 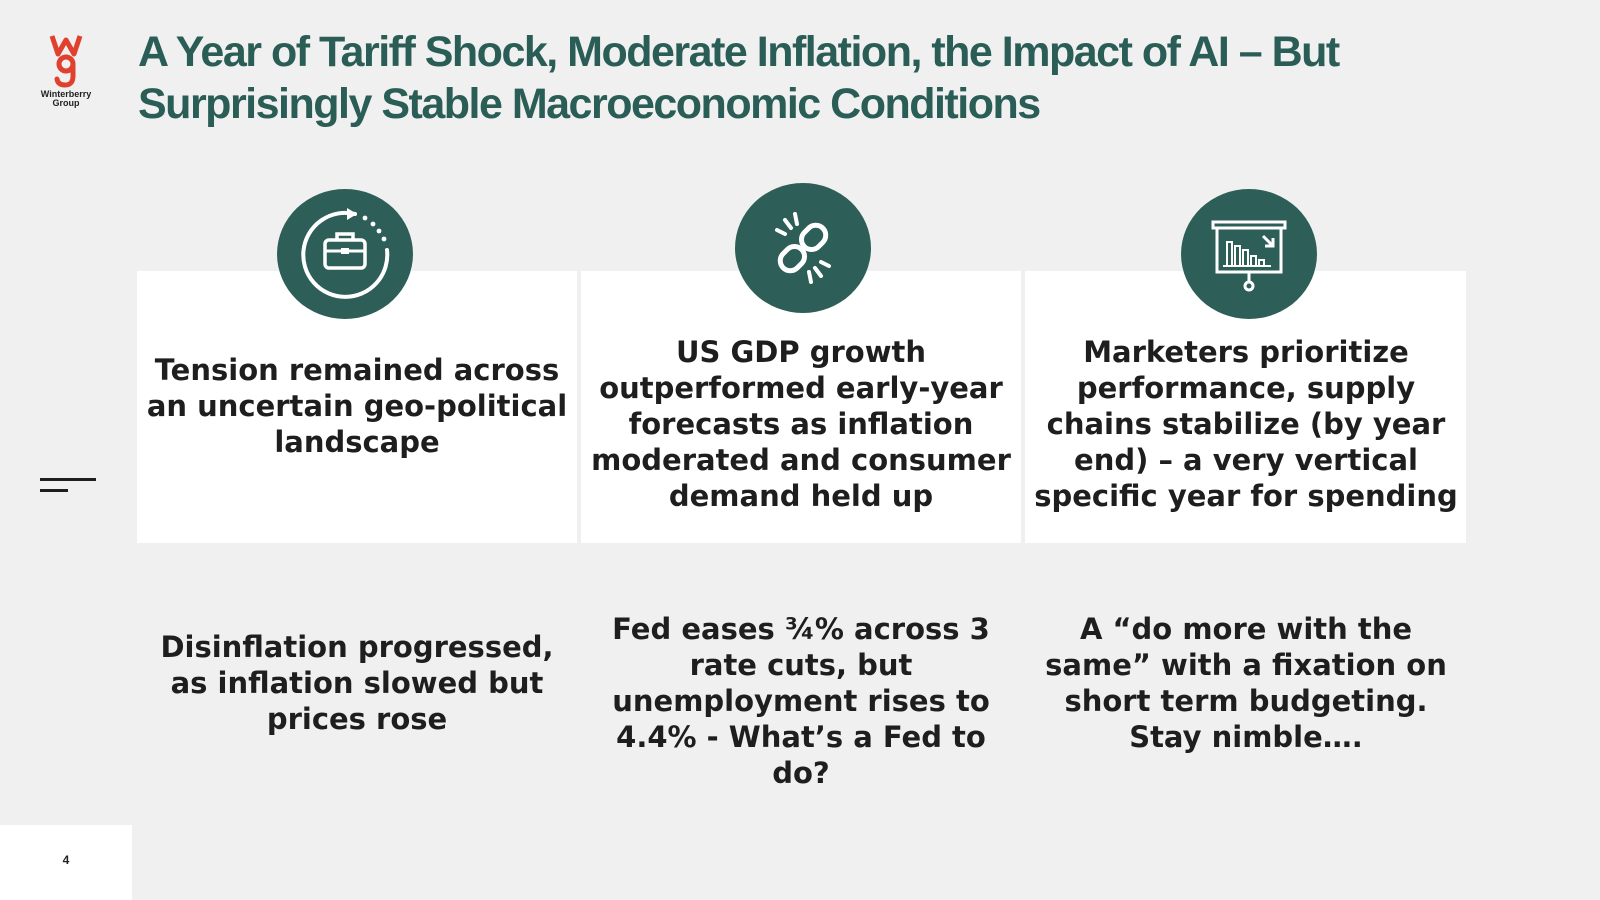 What do you see at coordinates (66, 61) in the screenshot?
I see `wg-monogram-icon` at bounding box center [66, 61].